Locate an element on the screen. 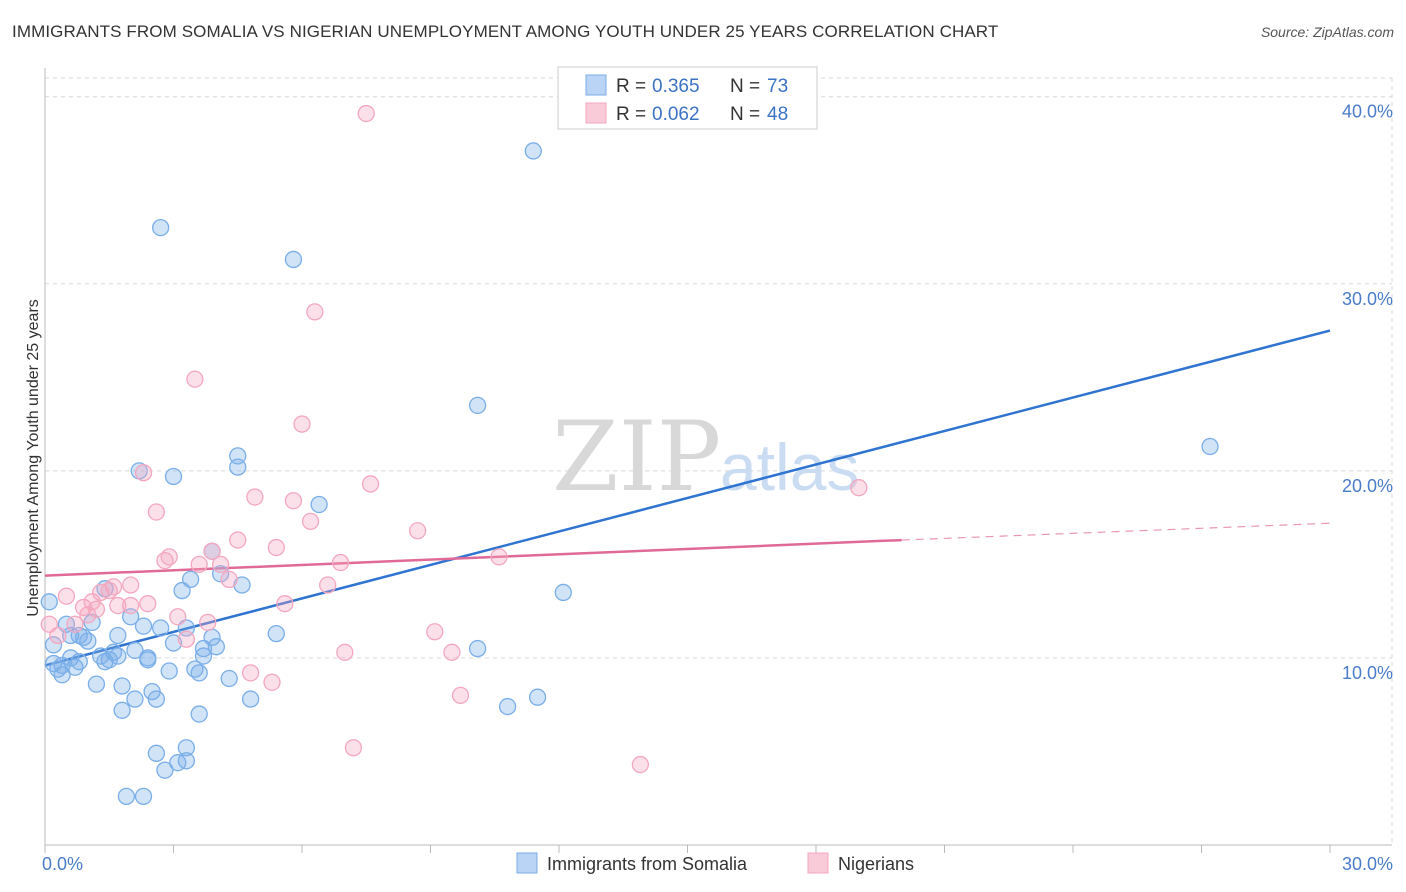 The height and width of the screenshot is (892, 1406). y-tick-label-0: 10.0% is located at coordinates (1367, 673).